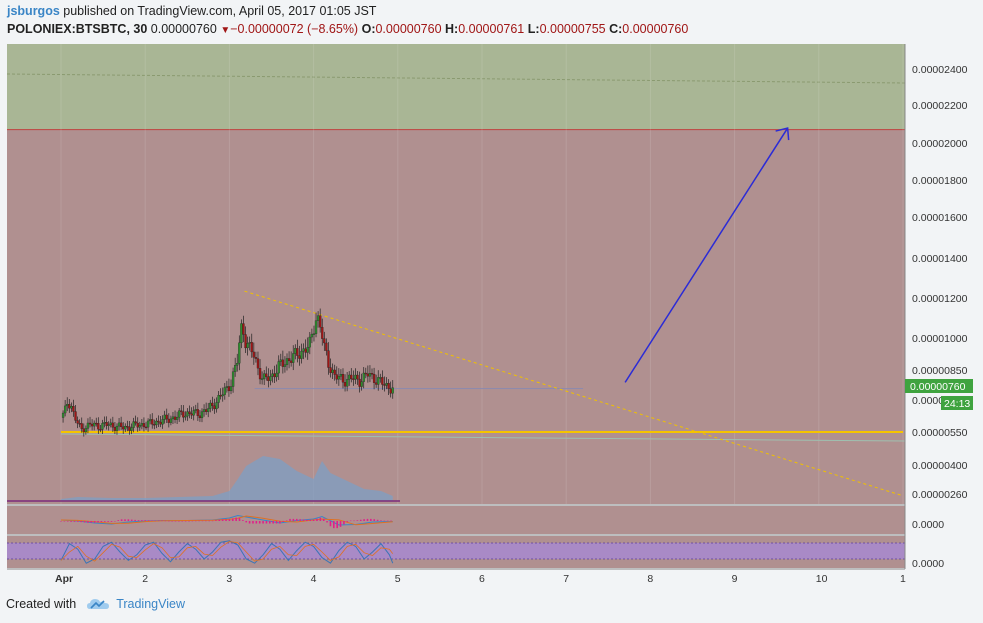 The height and width of the screenshot is (623, 983). I want to click on macd-signal-line, so click(226, 520).